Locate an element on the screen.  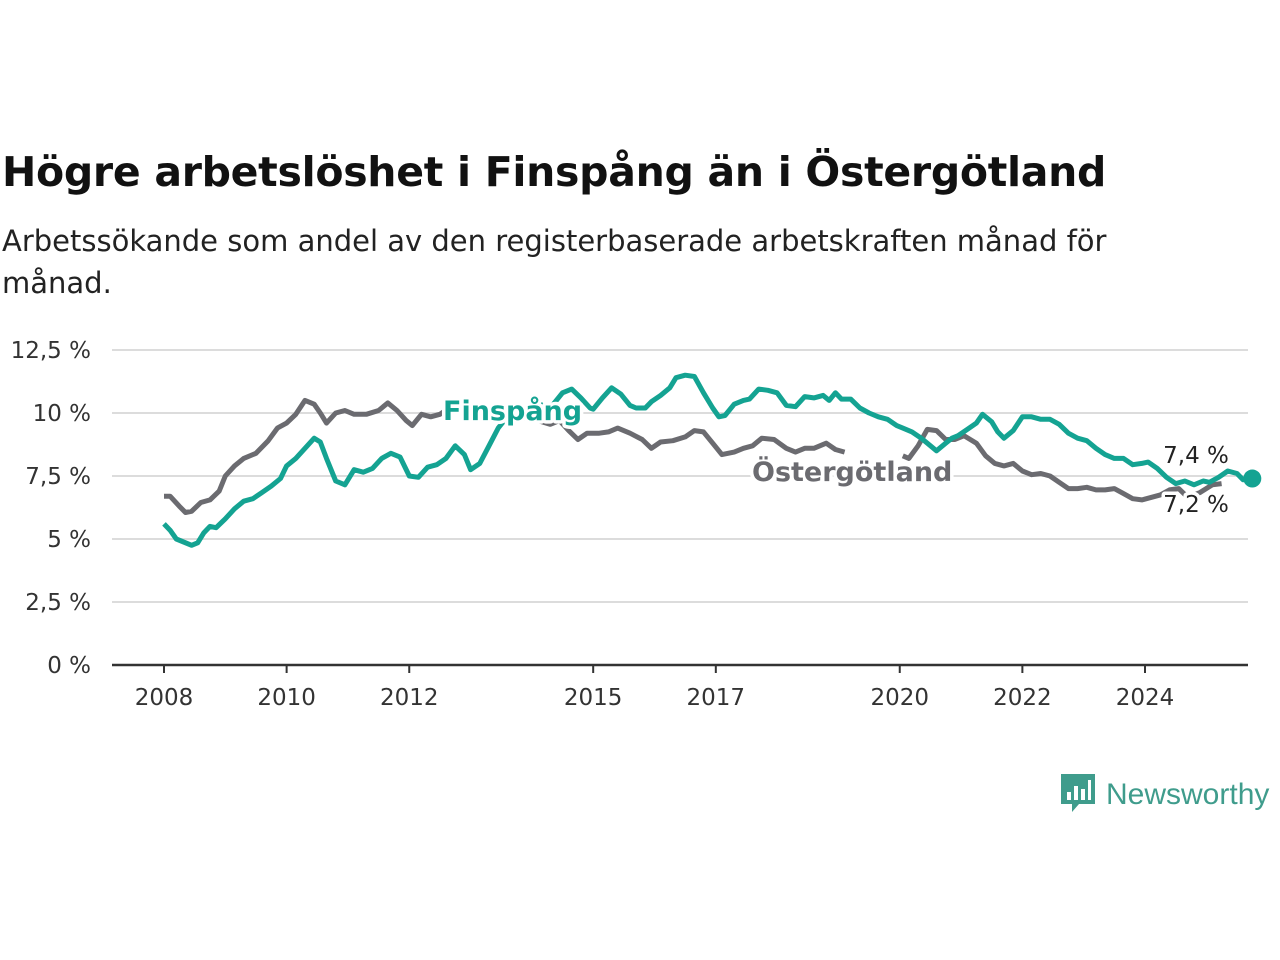
end-value-finspang: 7,4 % is located at coordinates (1196, 456).